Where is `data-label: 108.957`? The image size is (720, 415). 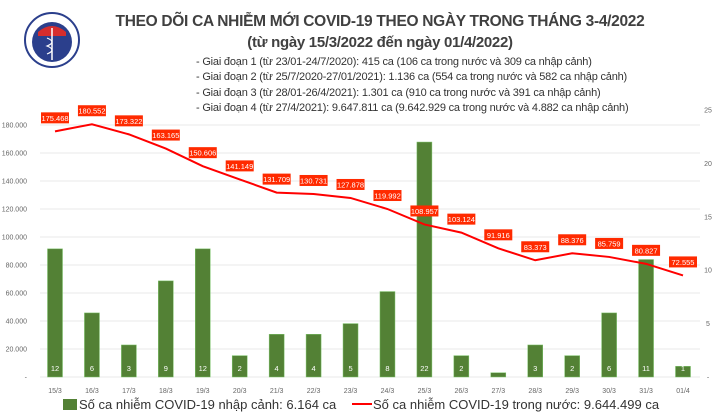
data-label: 108.957 is located at coordinates (424, 211).